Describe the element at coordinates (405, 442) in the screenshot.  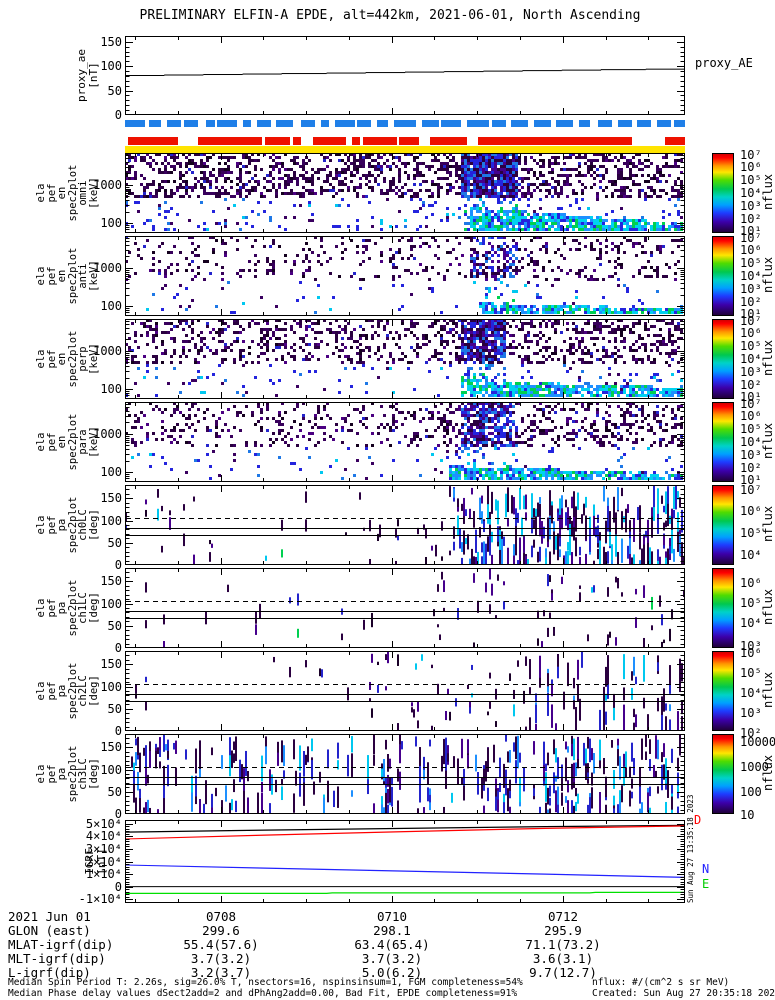
I see `spectrogram-para` at that location.